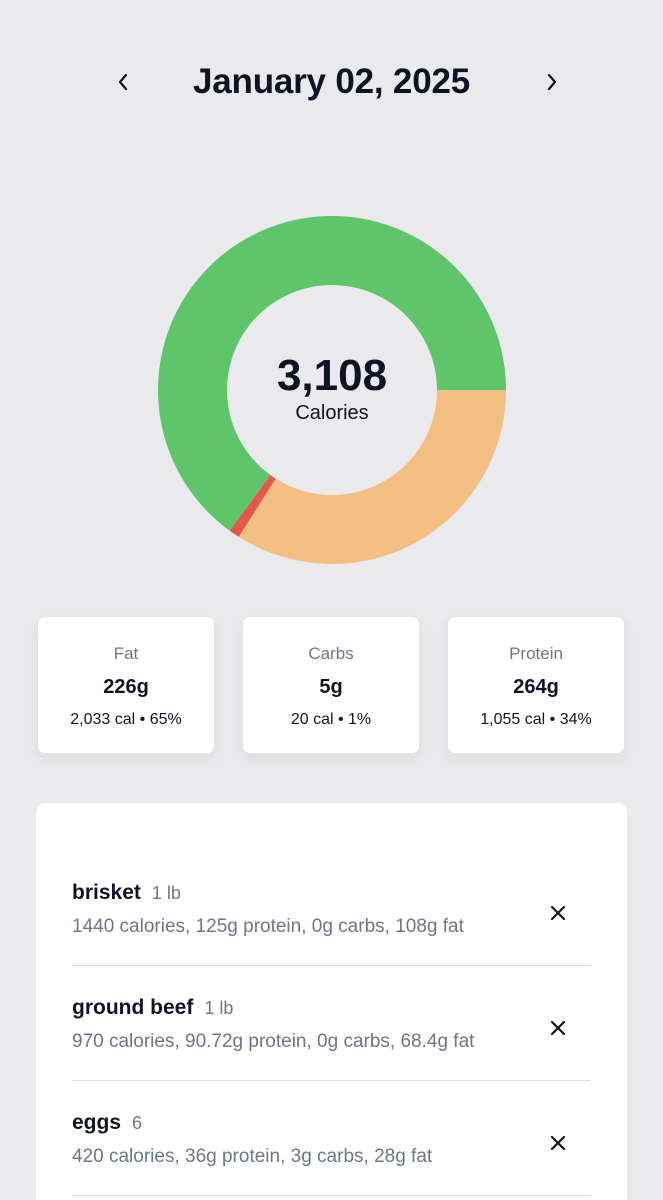 The image size is (663, 1200). I want to click on next-day-button, so click(552, 82).